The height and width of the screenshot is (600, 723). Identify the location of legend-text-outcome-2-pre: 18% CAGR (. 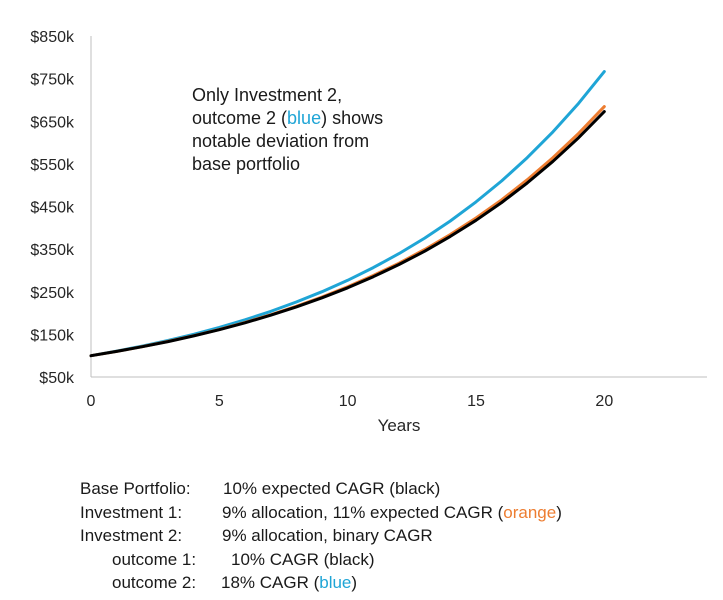
(270, 582).